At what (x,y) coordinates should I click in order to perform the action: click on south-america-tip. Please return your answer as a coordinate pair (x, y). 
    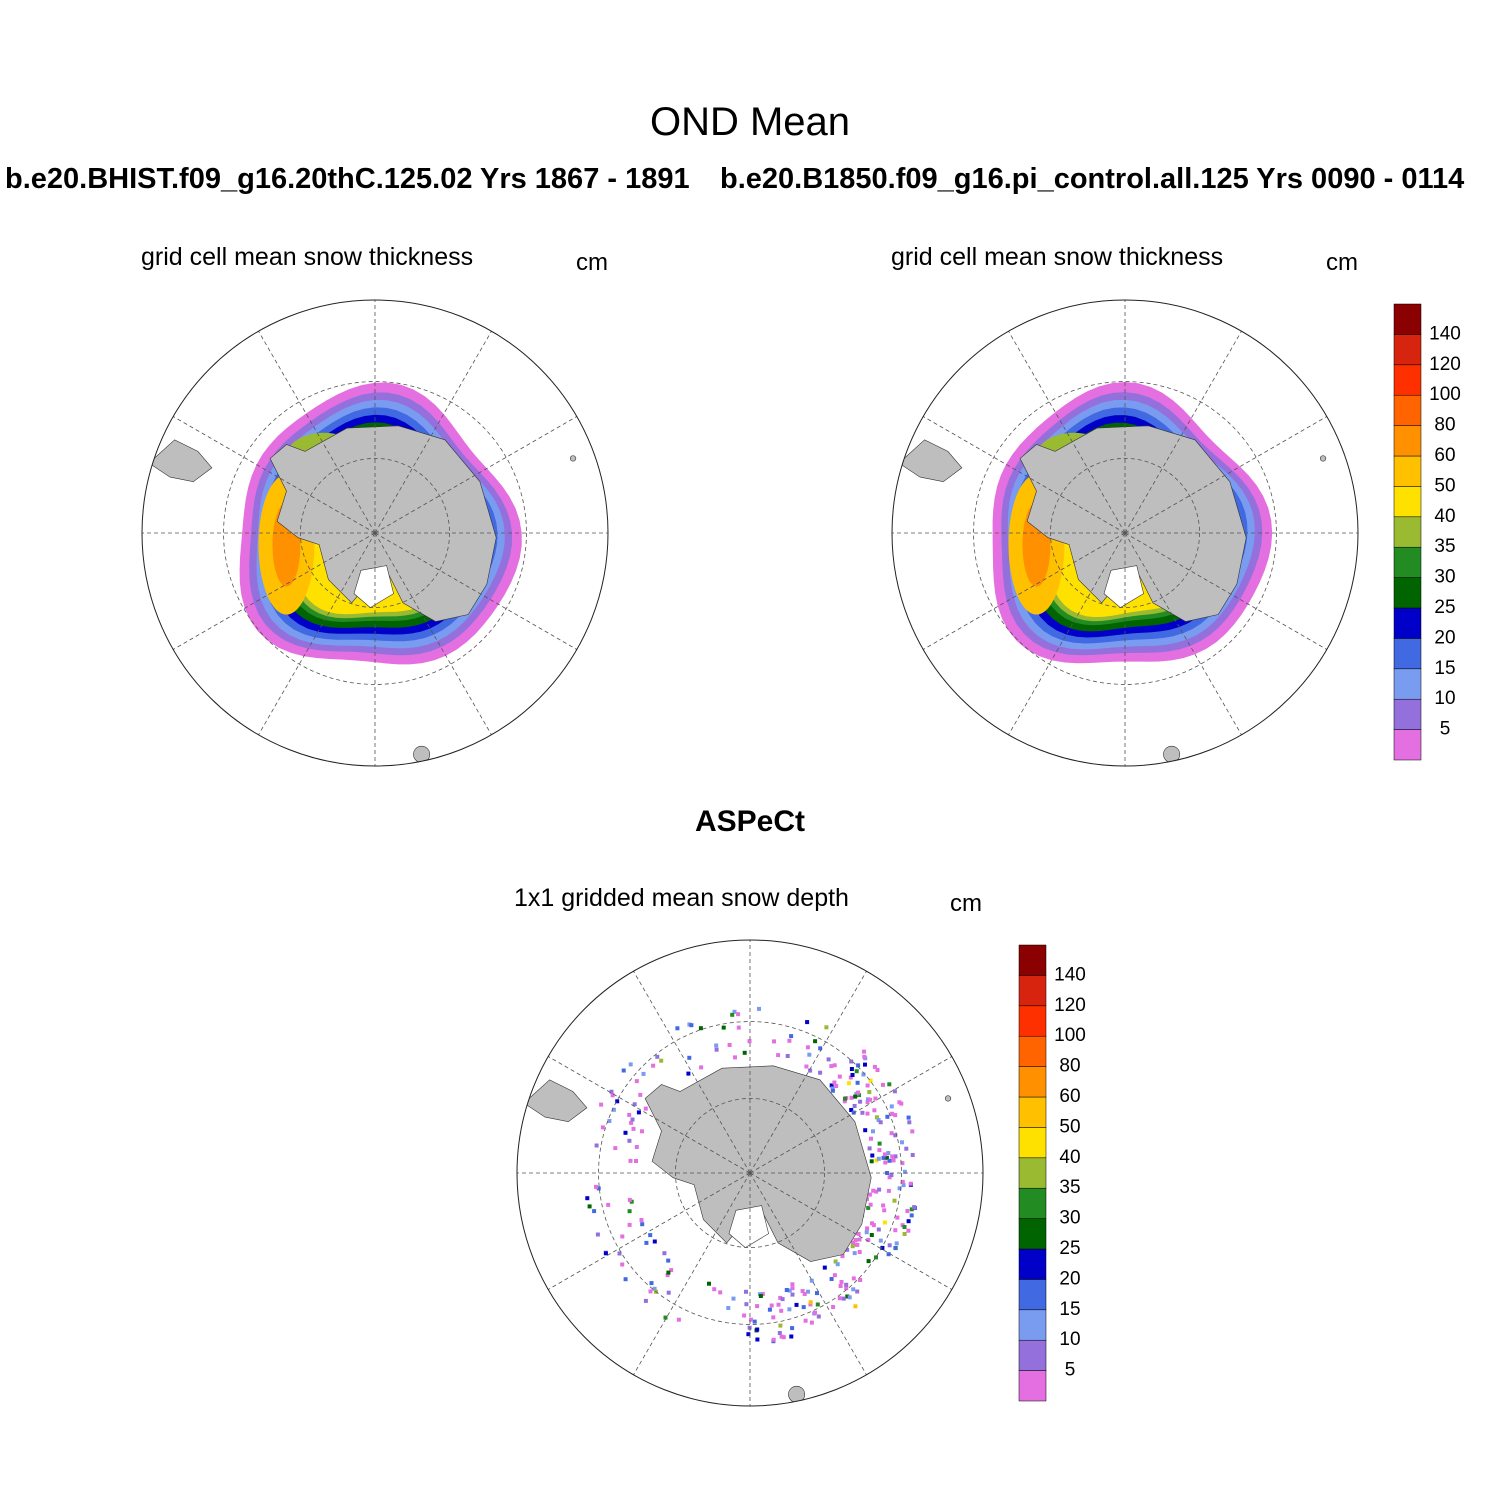
    Looking at the image, I should click on (930, 461).